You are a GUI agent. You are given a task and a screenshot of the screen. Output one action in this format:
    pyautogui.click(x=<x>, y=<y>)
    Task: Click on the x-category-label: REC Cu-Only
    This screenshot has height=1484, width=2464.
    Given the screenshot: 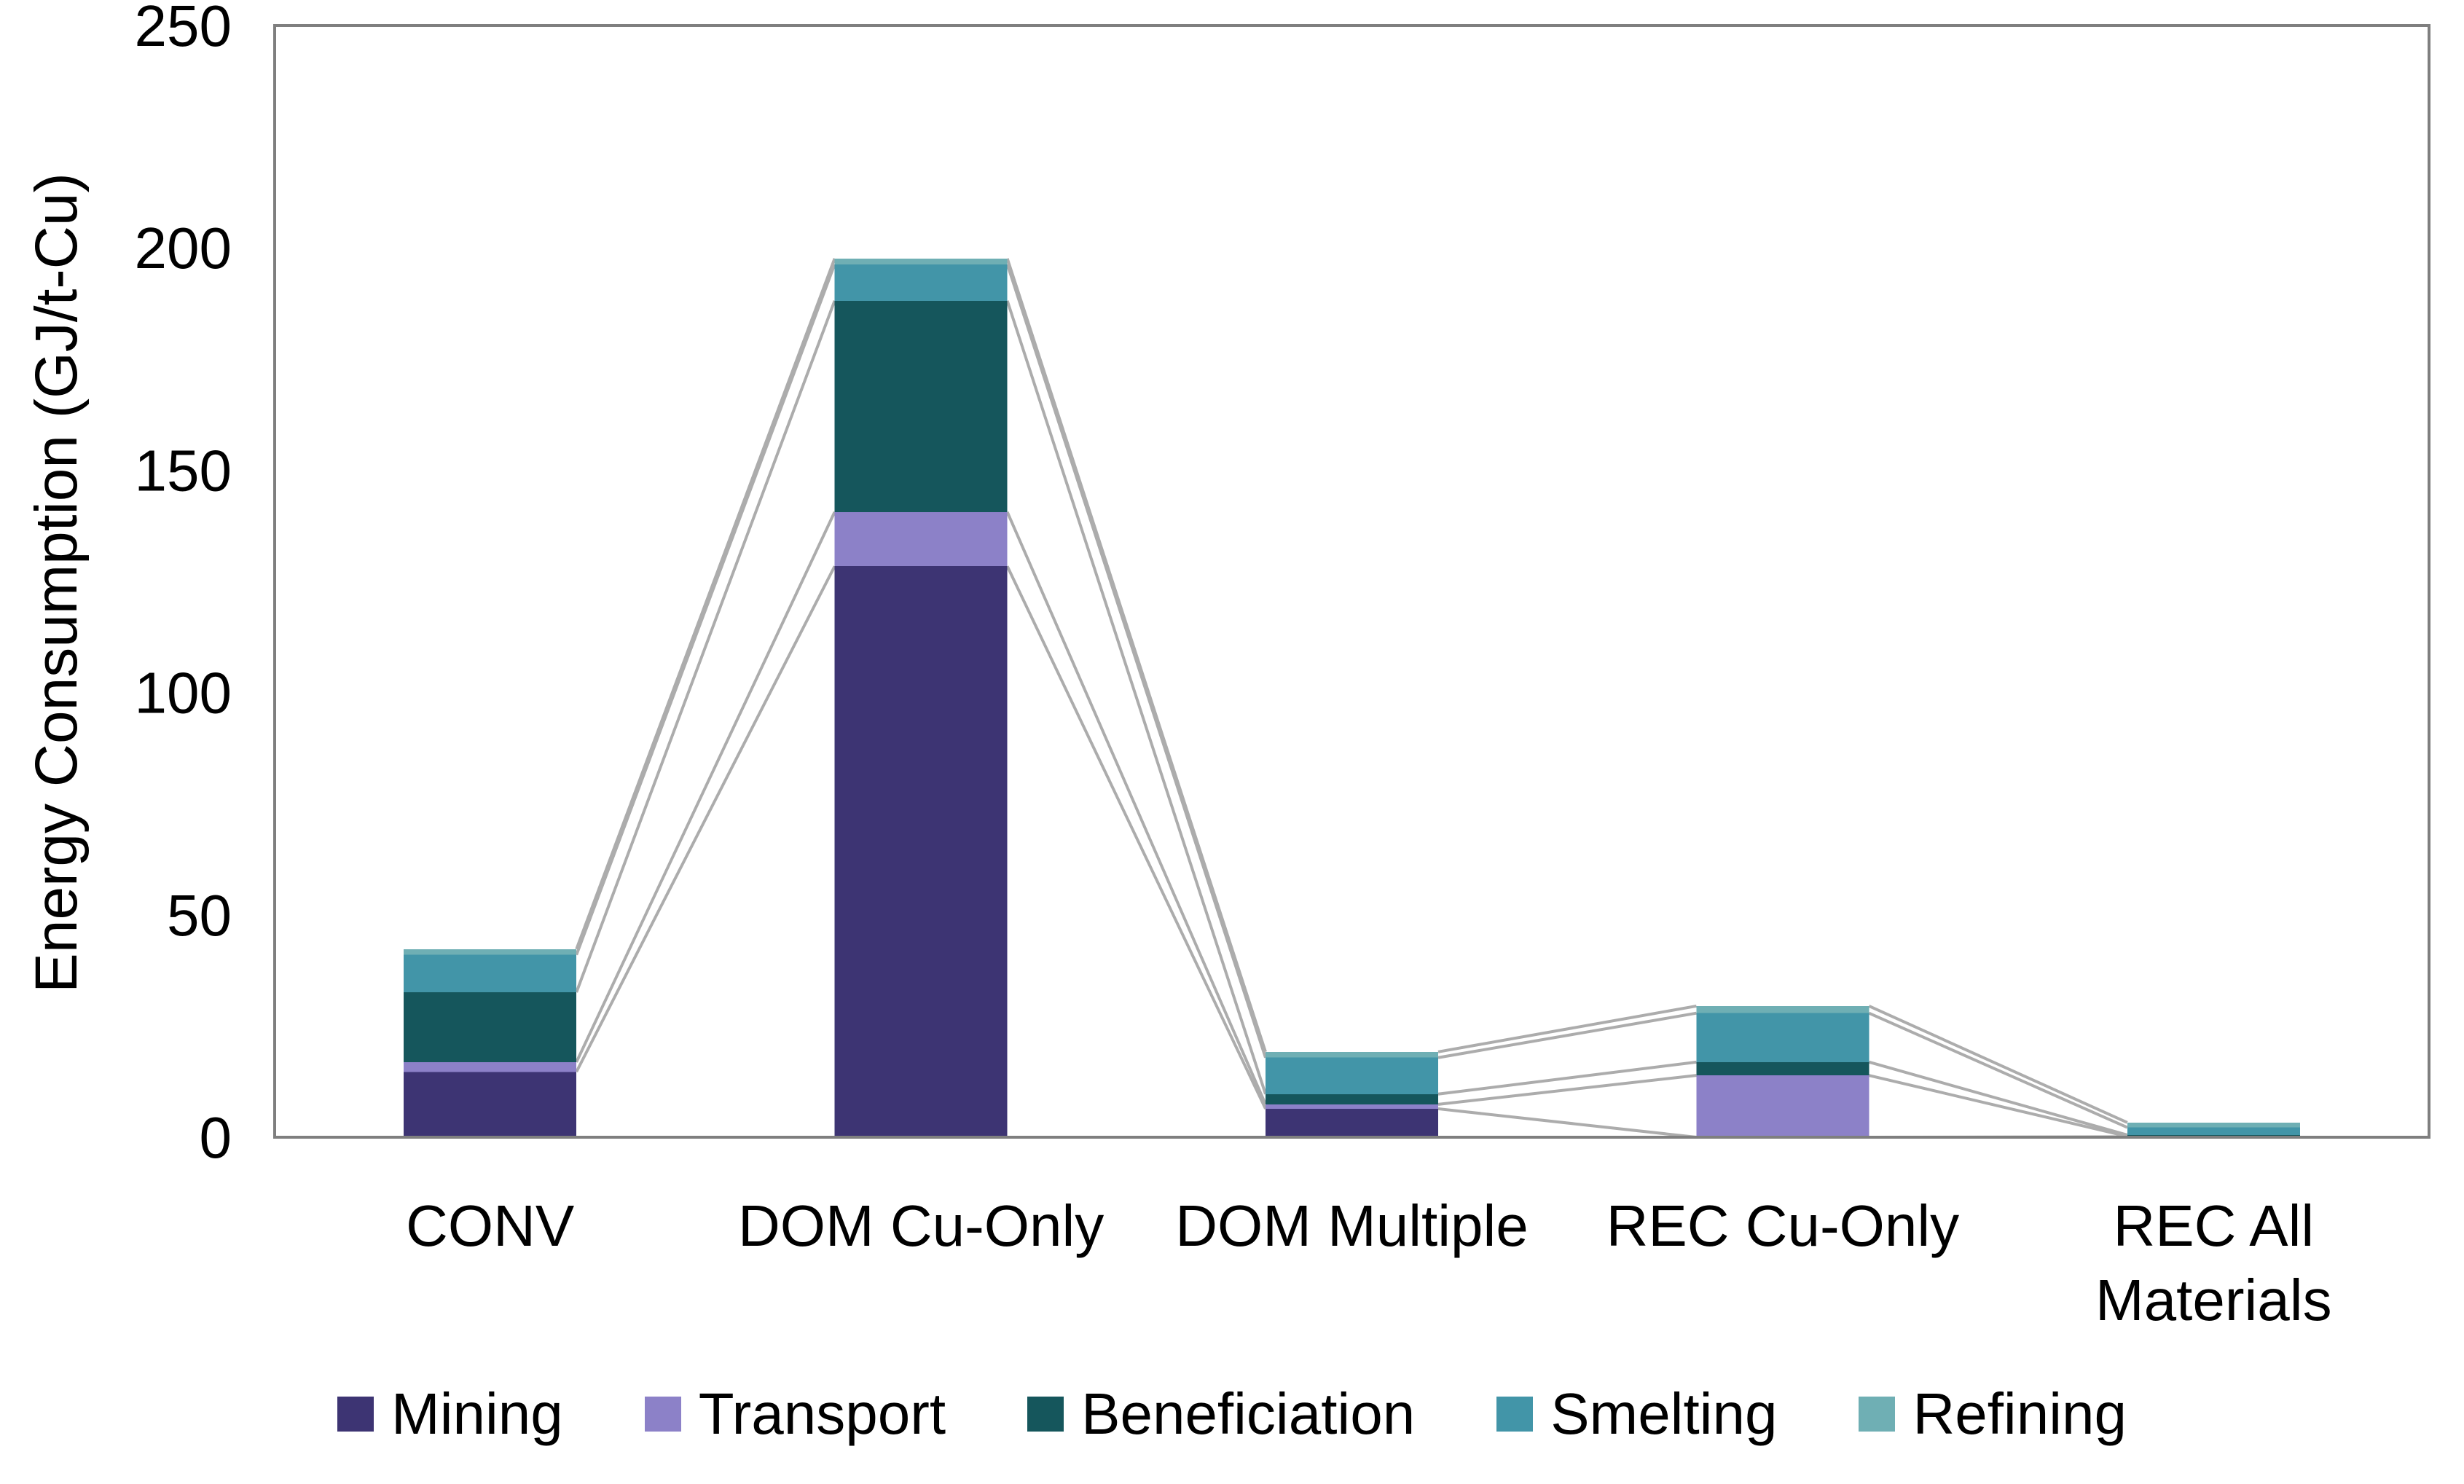 What is the action you would take?
    pyautogui.click(x=1783, y=1225)
    